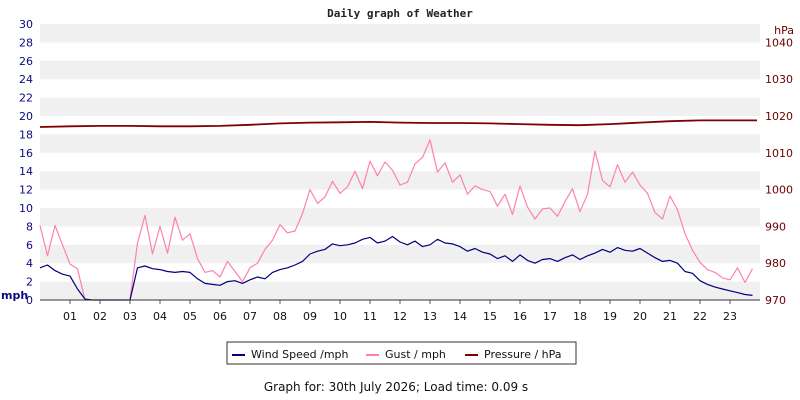 This screenshot has width=800, height=400. I want to click on right-tick-label: 1010, so click(779, 153).